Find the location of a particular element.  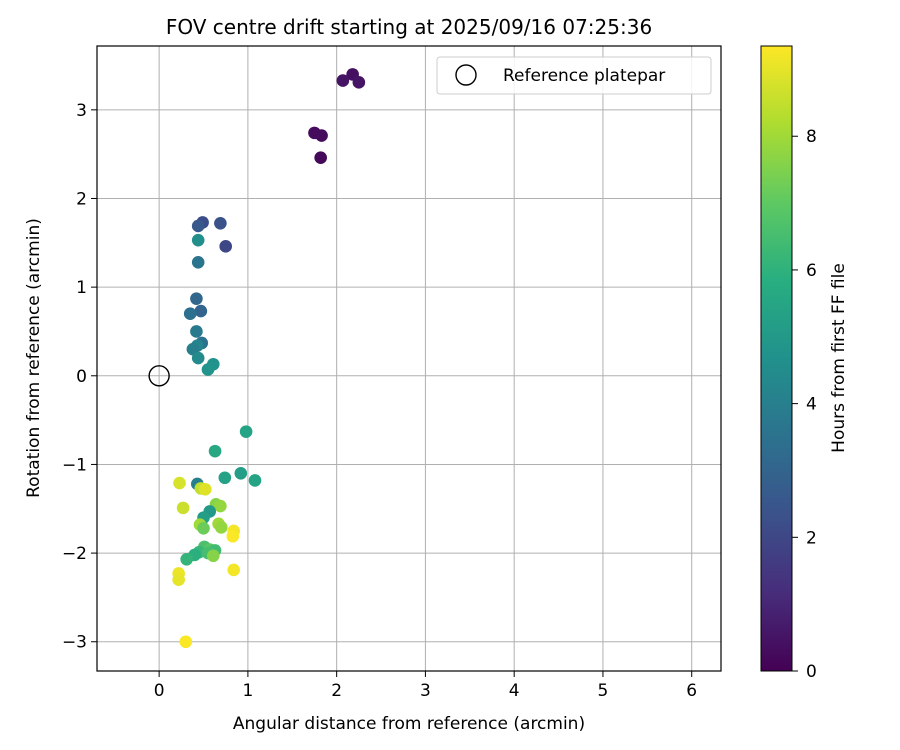

x-axis-ticks: 0 1 2 3 4 5 6 is located at coordinates (425, 686).